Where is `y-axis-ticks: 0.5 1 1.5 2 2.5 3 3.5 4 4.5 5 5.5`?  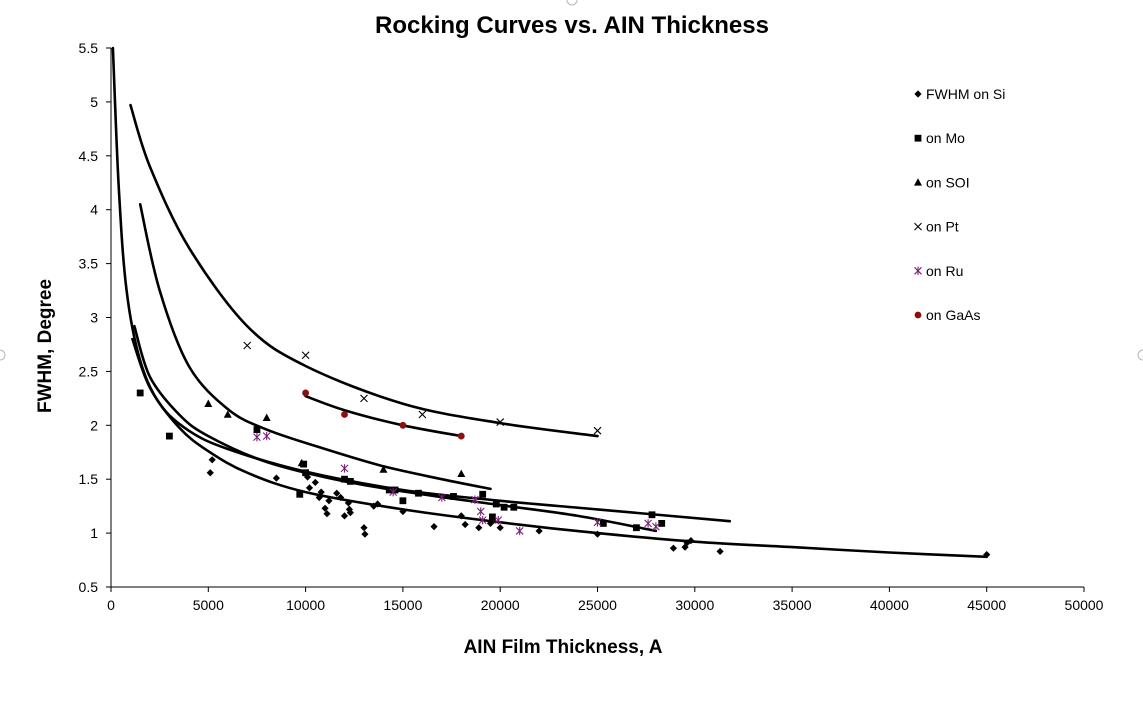 y-axis-ticks: 0.5 1 1.5 2 2.5 3 3.5 4 4.5 5 5.5 is located at coordinates (95, 317).